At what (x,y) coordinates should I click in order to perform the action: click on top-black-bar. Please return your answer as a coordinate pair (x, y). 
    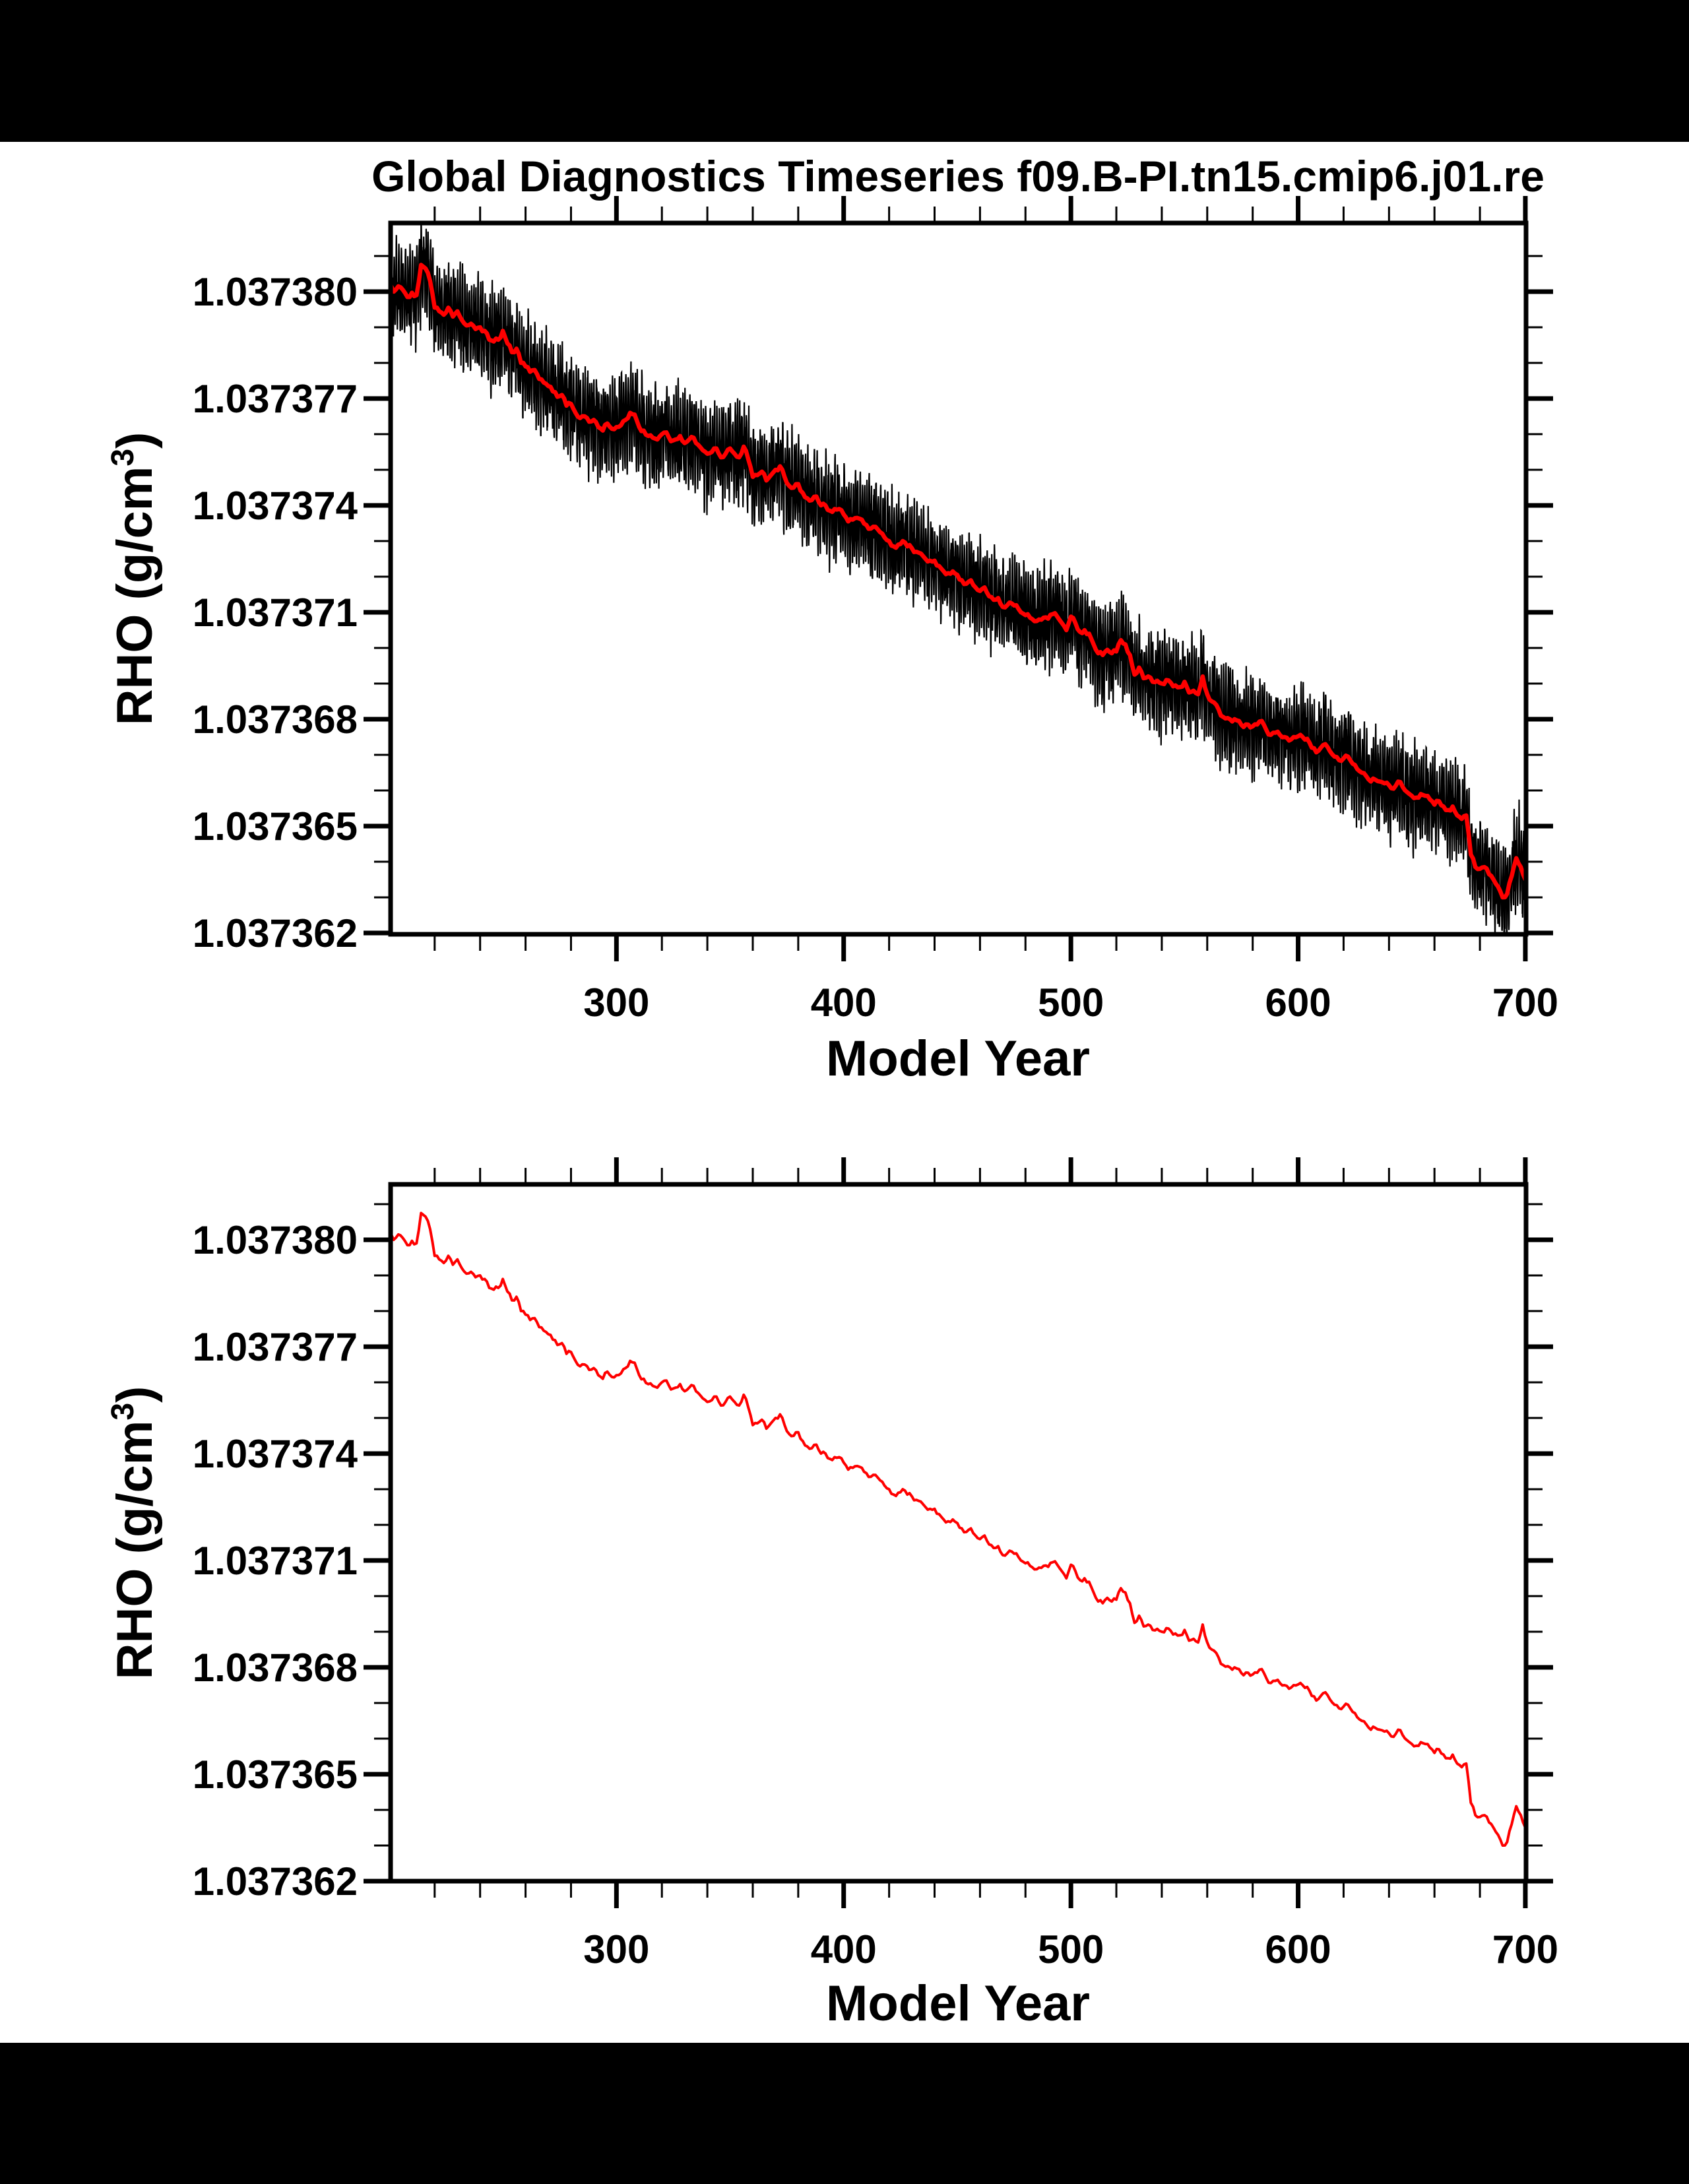
    Looking at the image, I should click on (844, 71).